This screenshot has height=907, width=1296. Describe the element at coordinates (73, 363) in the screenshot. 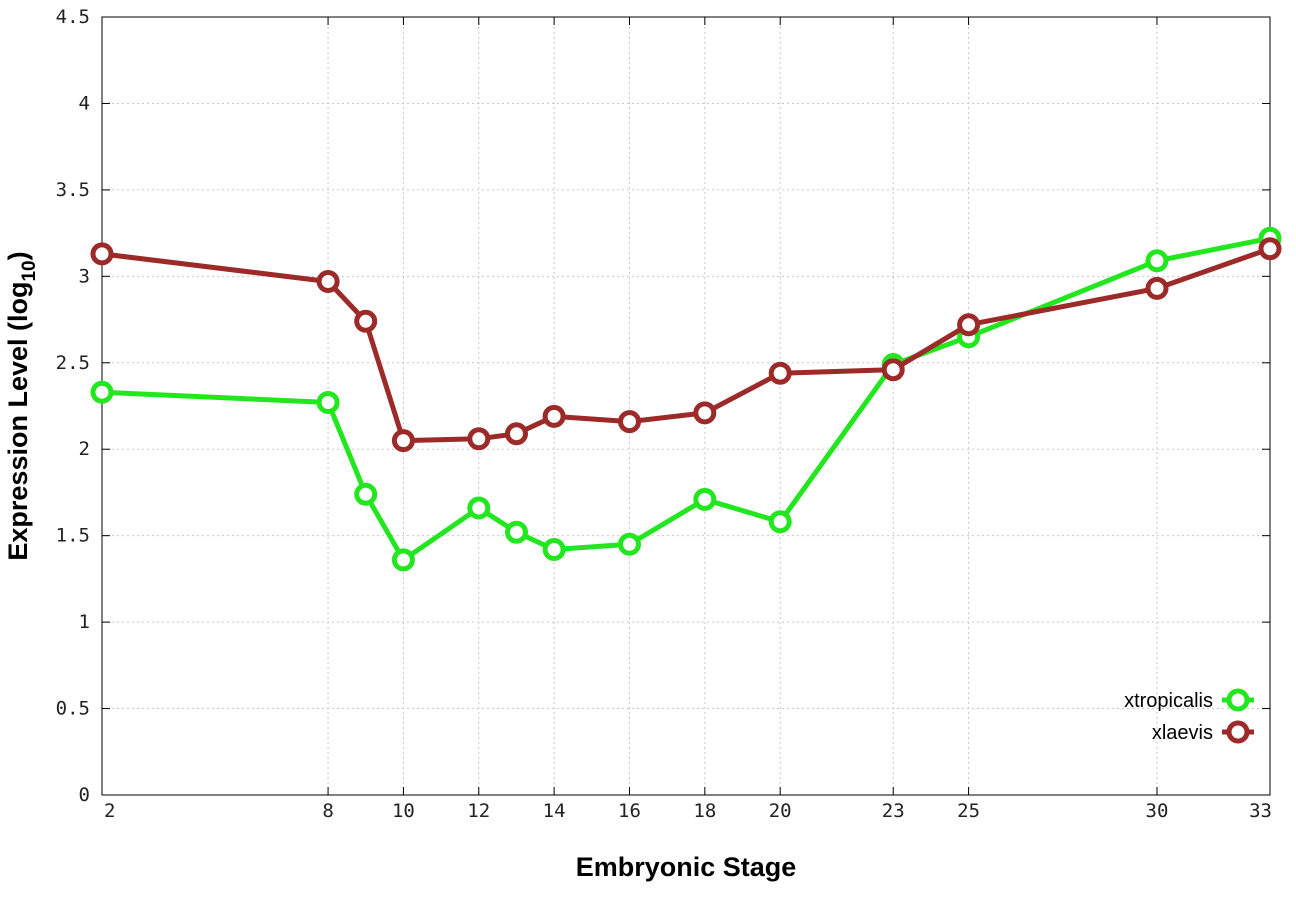

I see `y-tick-label: 2.5` at that location.